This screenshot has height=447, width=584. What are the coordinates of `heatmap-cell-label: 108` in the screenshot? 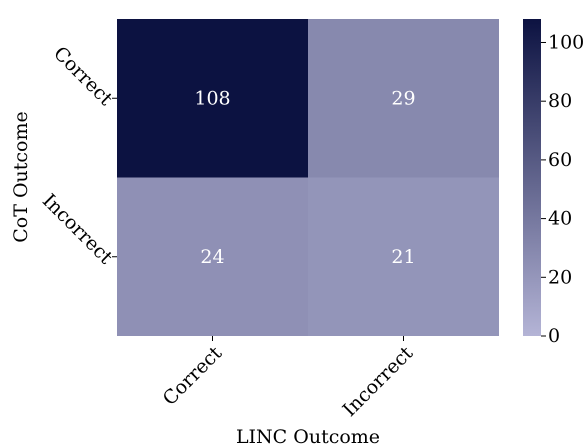 It's located at (212, 98).